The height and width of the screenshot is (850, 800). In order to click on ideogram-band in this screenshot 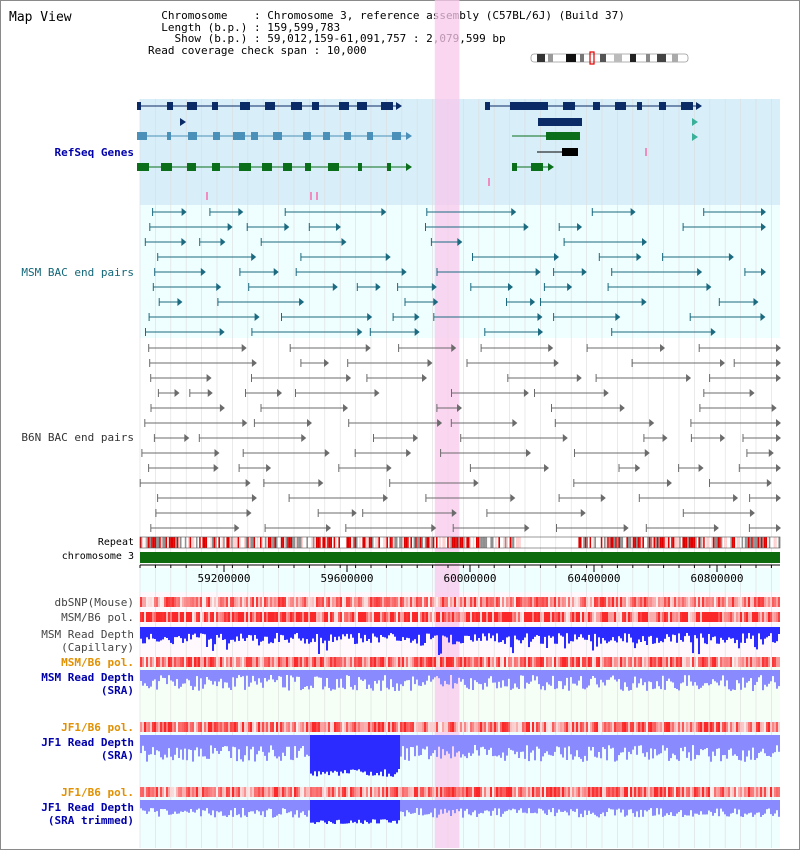, I will do `click(618, 58)`.